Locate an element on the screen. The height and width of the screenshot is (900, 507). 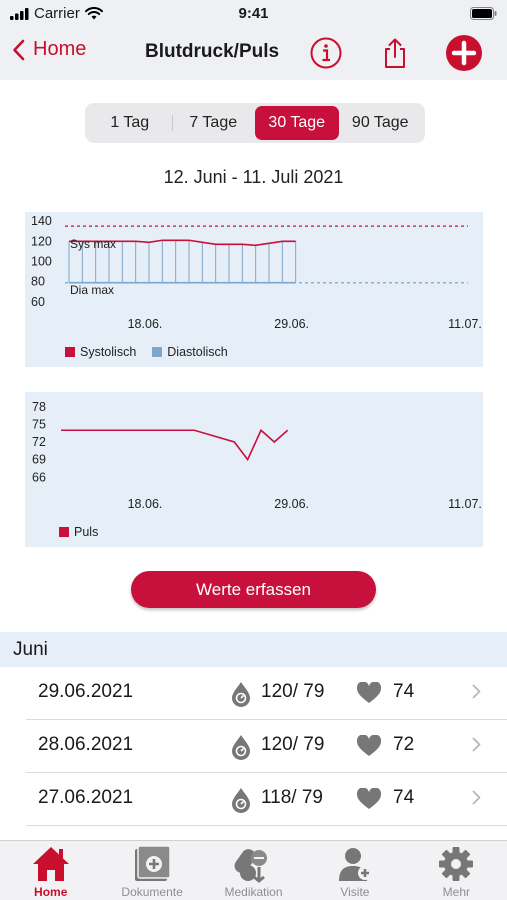
y-tick-label: 60 is located at coordinates (38, 302).